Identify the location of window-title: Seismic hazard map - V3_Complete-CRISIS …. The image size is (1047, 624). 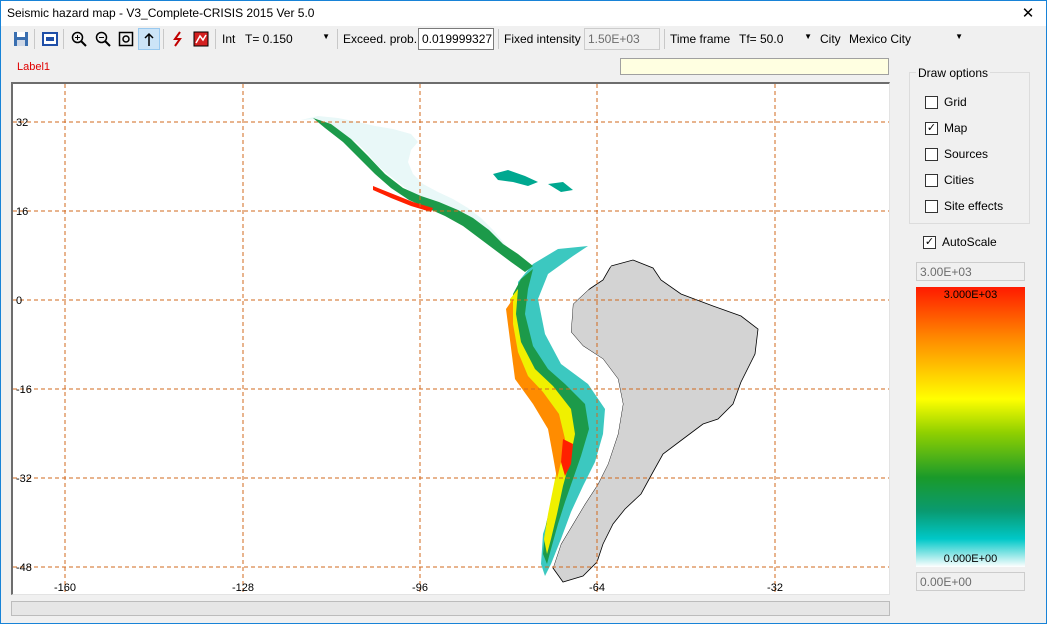
(161, 13).